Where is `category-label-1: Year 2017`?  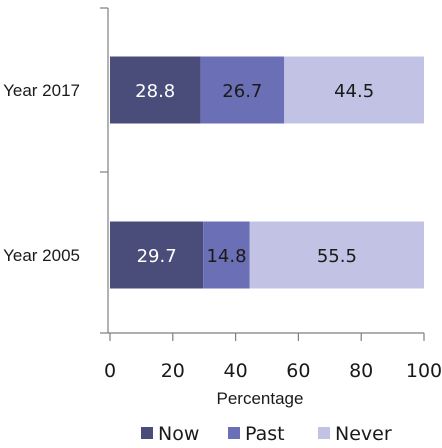
category-label-1: Year 2017 is located at coordinates (41, 90).